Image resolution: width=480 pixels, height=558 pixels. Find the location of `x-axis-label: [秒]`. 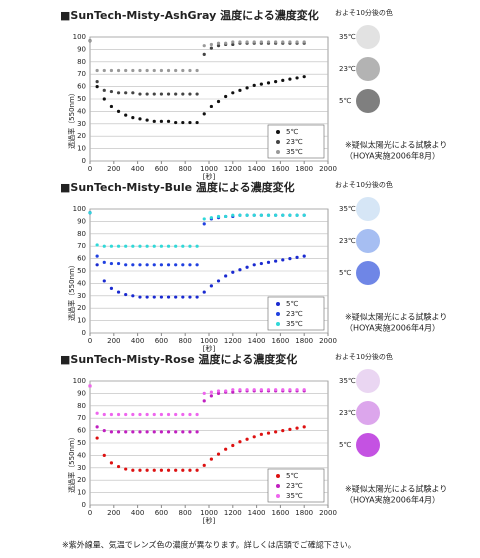

x-axis-label: [秒] is located at coordinates (209, 176).